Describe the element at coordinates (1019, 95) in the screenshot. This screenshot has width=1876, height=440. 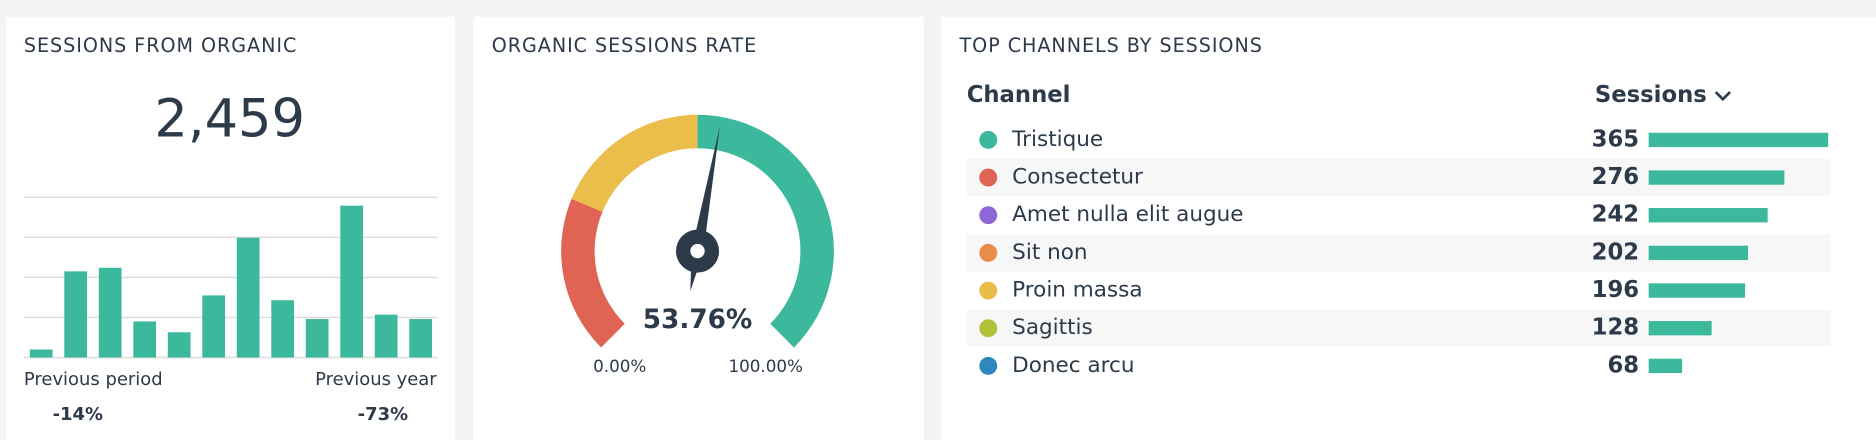
I see `column-header: Channel` at that location.